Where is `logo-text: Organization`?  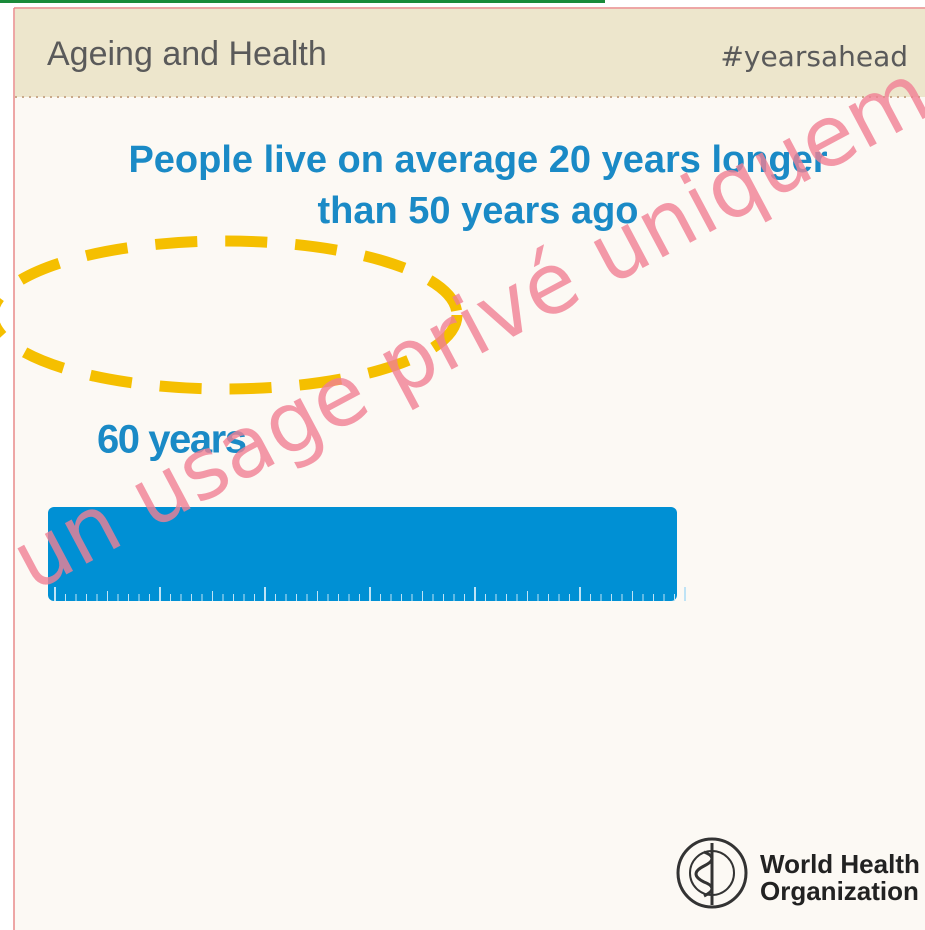
logo-text: Organization is located at coordinates (839, 891).